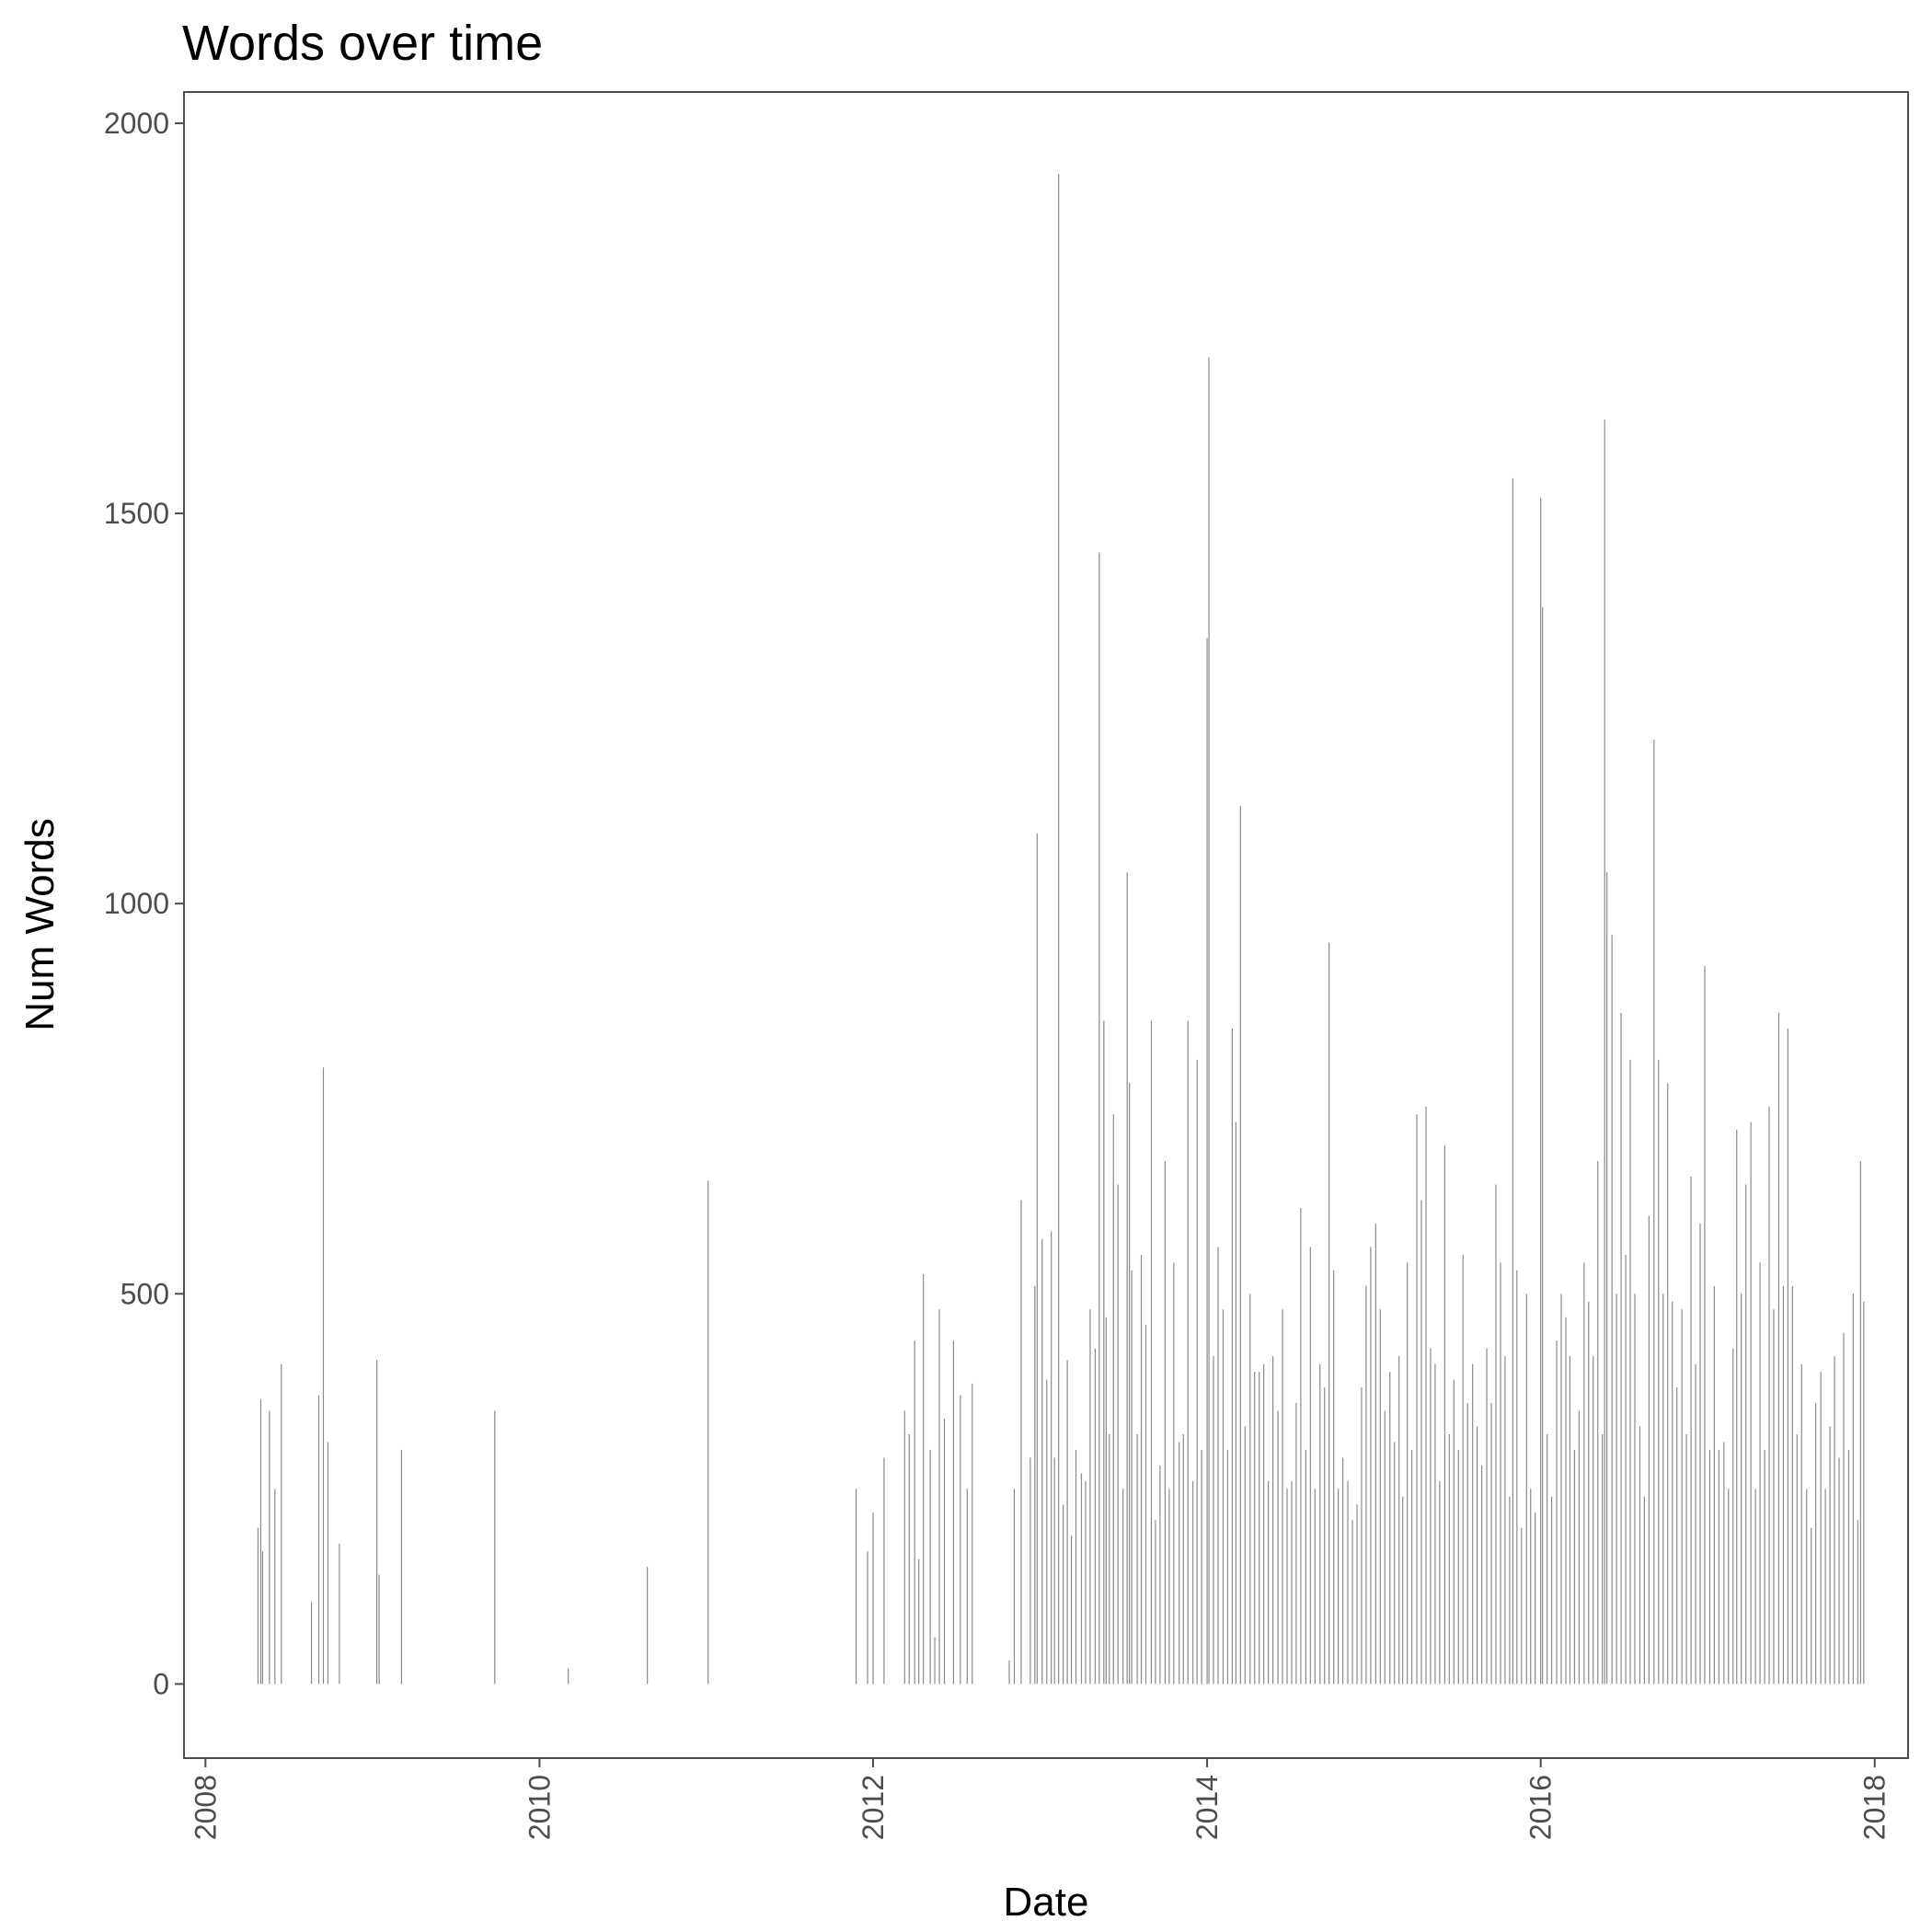  Describe the element at coordinates (136, 513) in the screenshot. I see `y-tick-label: 1500` at that location.